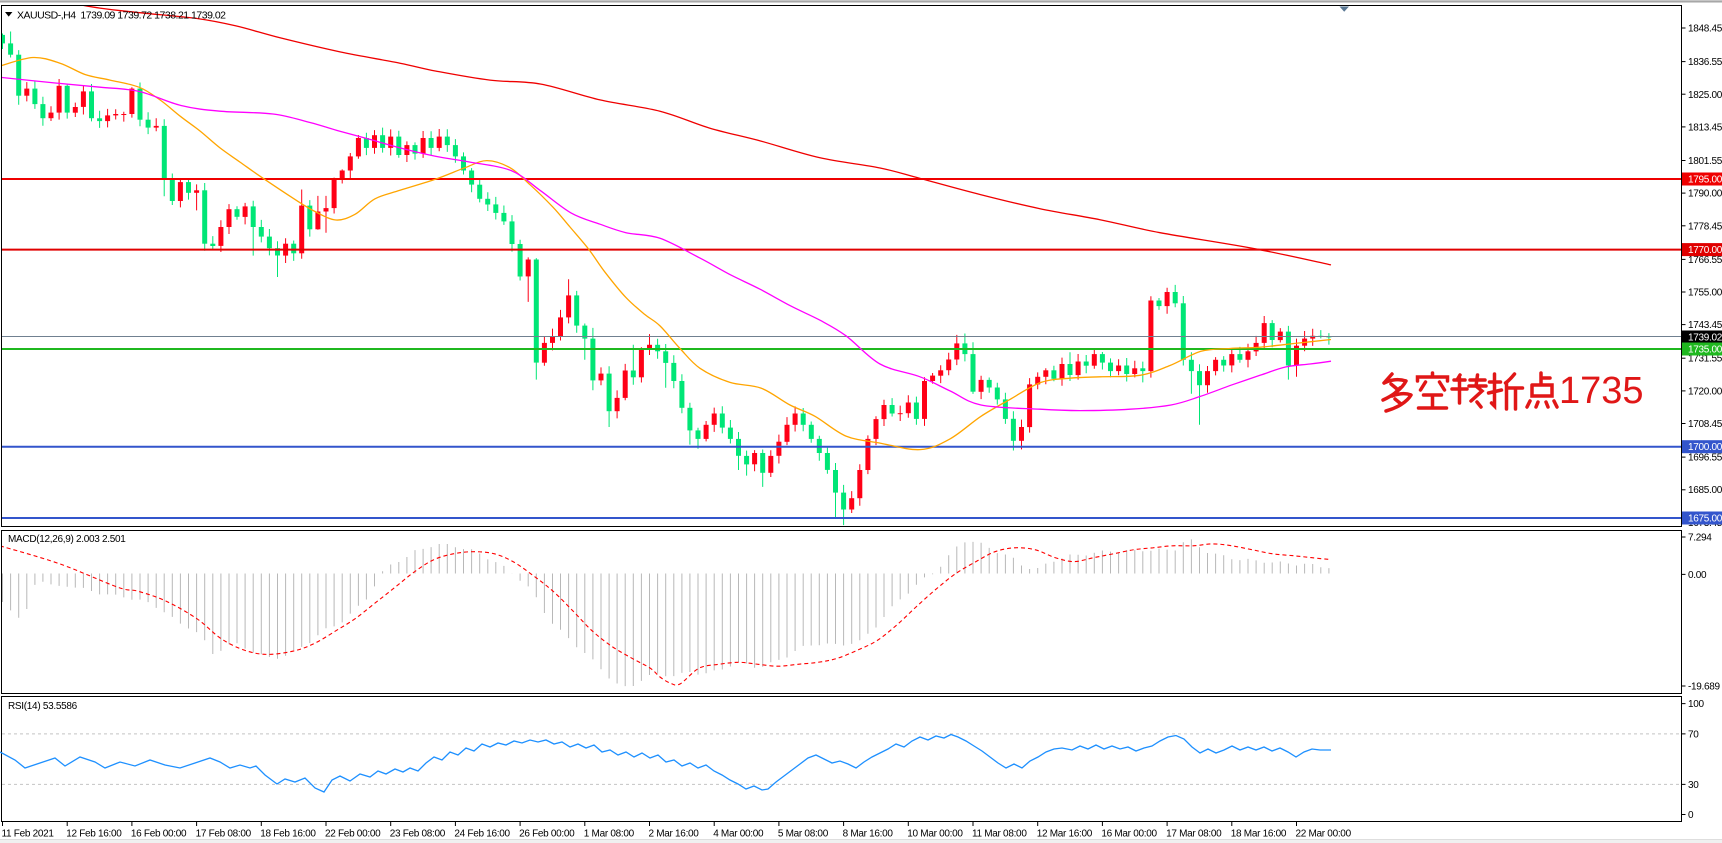  What do you see at coordinates (1705, 293) in the screenshot?
I see `svg-text: 1755.00` at bounding box center [1705, 293].